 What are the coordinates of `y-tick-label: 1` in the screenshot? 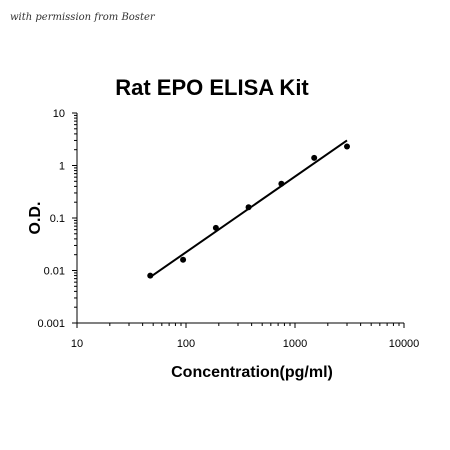 It's located at (62, 167).